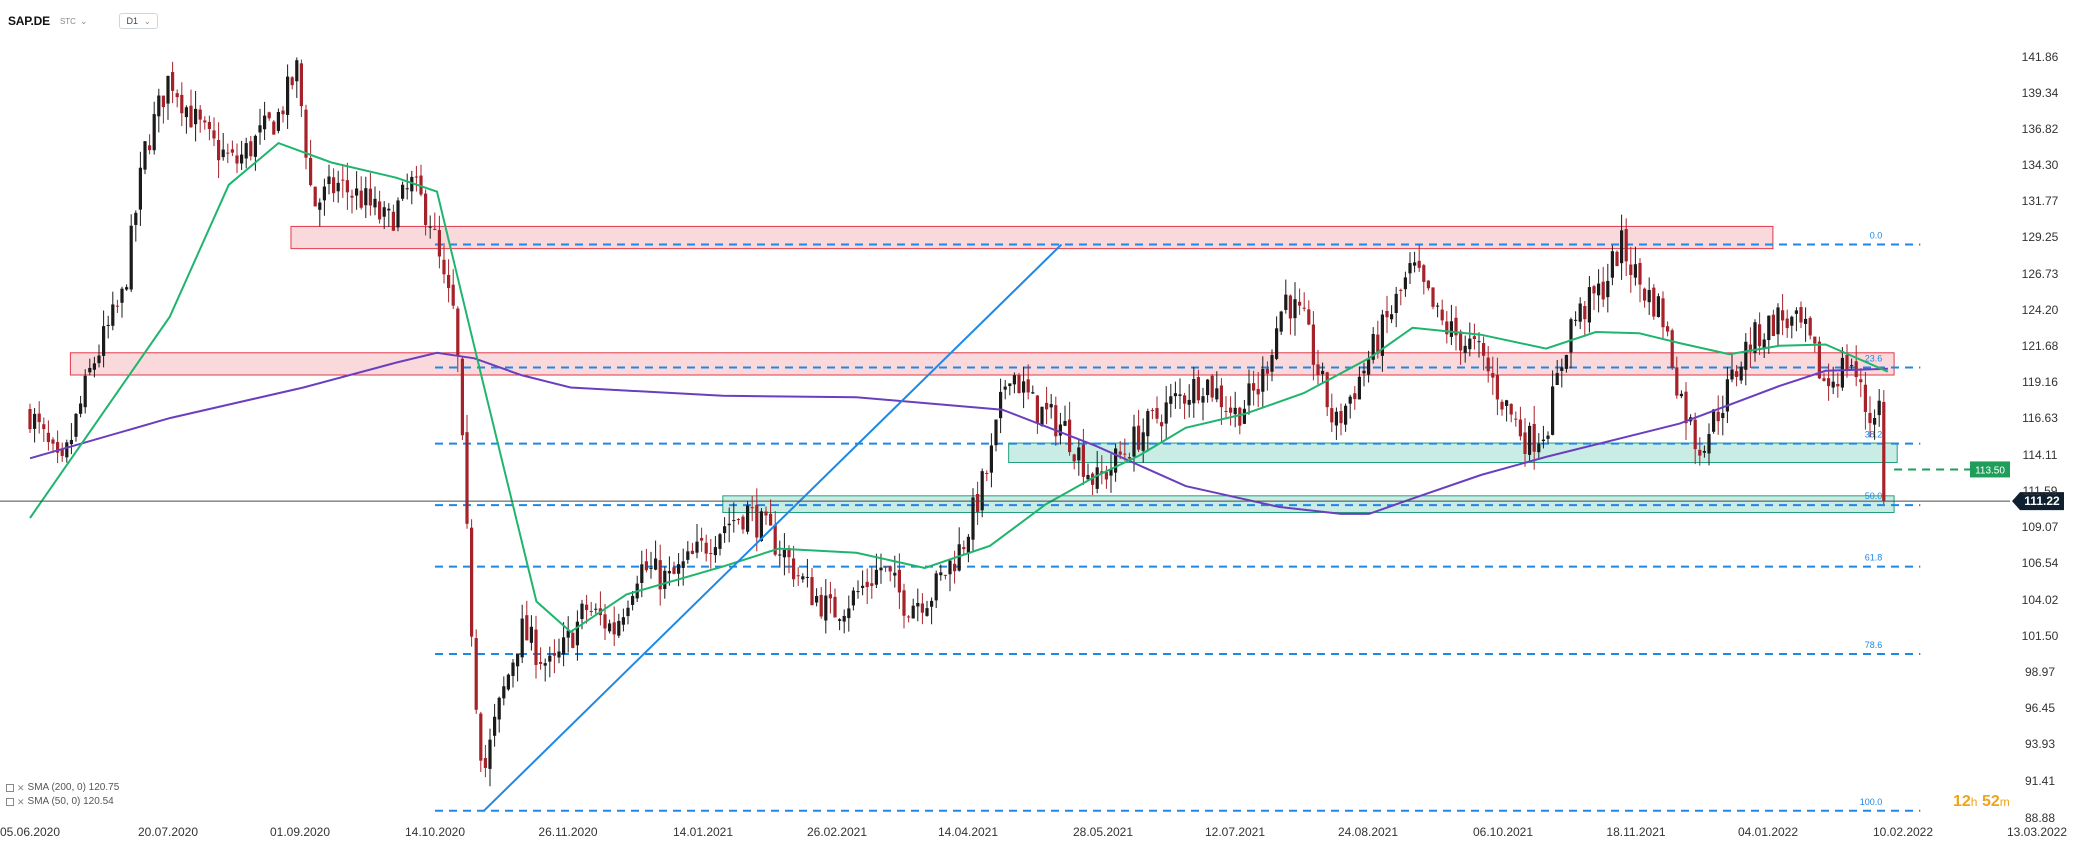 Image resolution: width=2079 pixels, height=844 pixels. Describe the element at coordinates (2040, 201) in the screenshot. I see `y-tick-label: 131.77` at that location.